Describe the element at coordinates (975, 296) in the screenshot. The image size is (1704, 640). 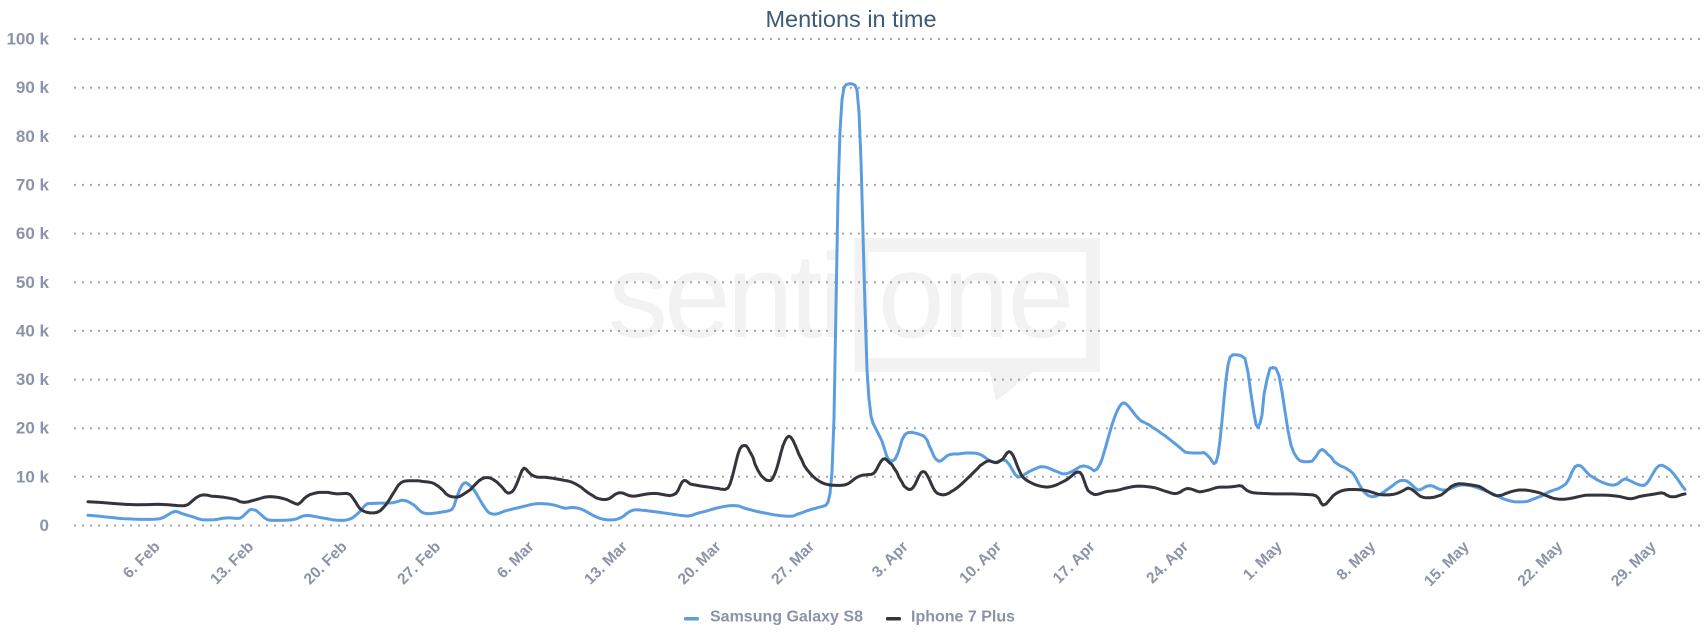
I see `svg-text: one` at that location.